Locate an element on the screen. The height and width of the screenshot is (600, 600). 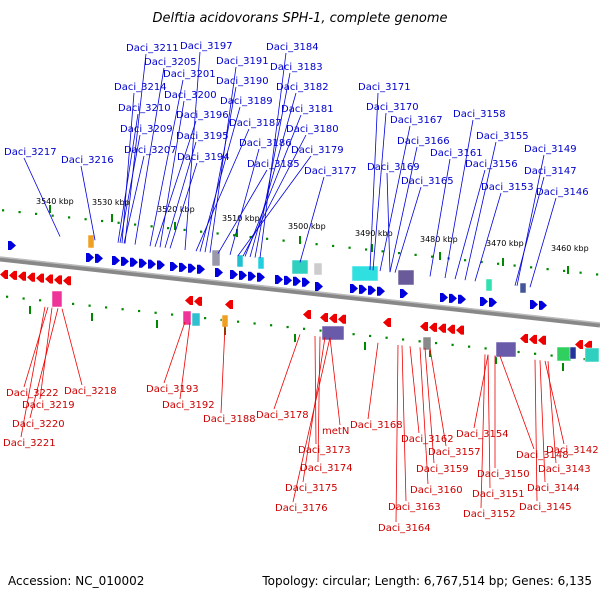
gene-label-daci-3152: Daci_3152 is located at coordinates (489, 514).